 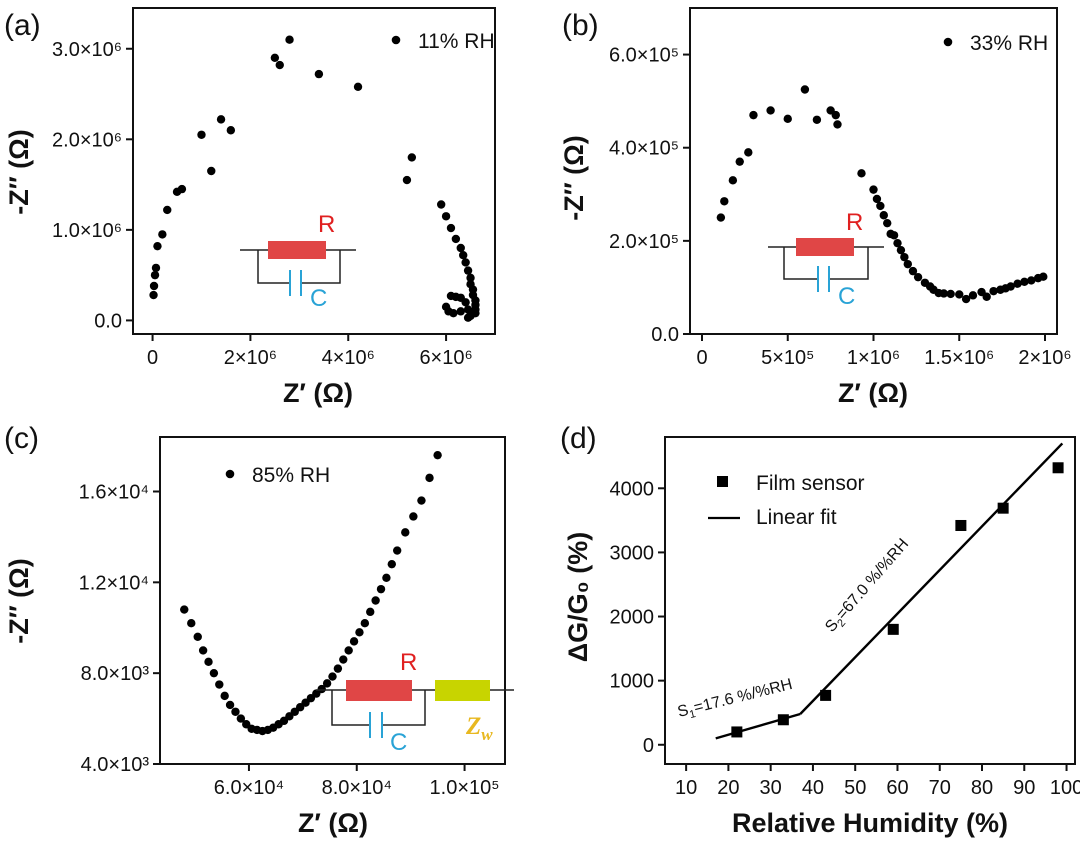 I want to click on panel-c-legend: 85% RH, so click(x=291, y=475).